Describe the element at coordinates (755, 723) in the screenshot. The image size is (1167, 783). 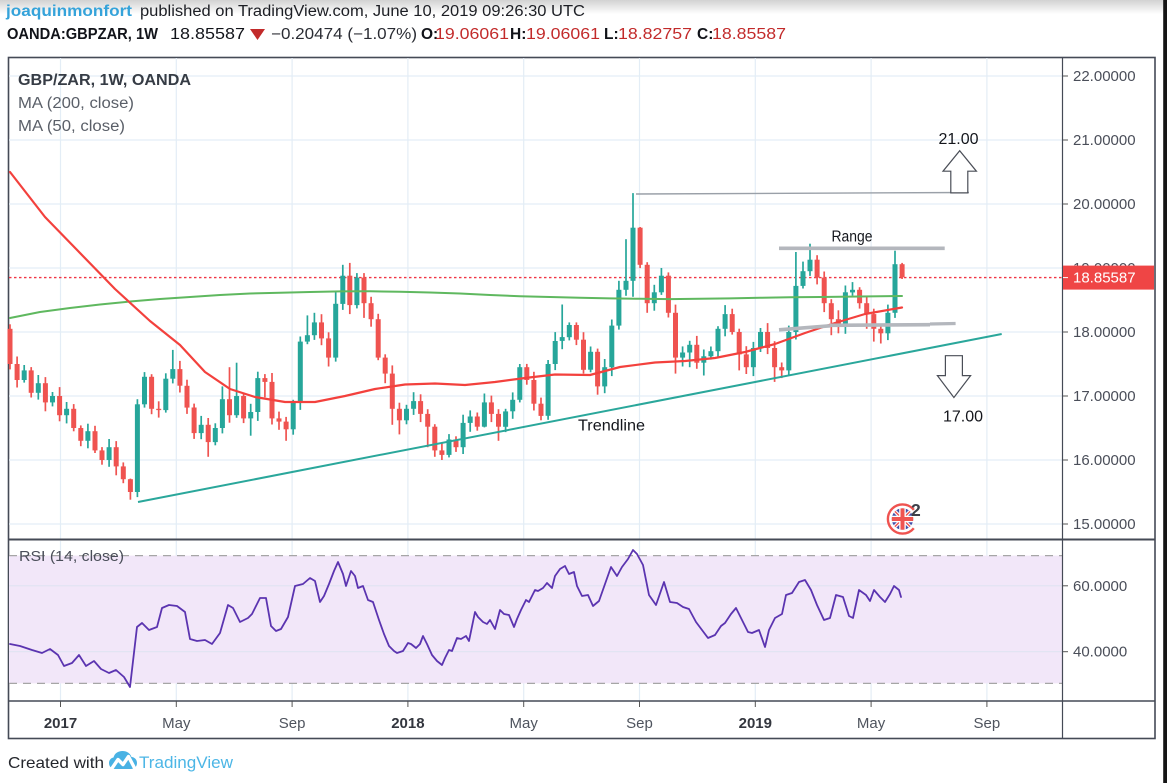
I see `svg-text: 2019` at that location.